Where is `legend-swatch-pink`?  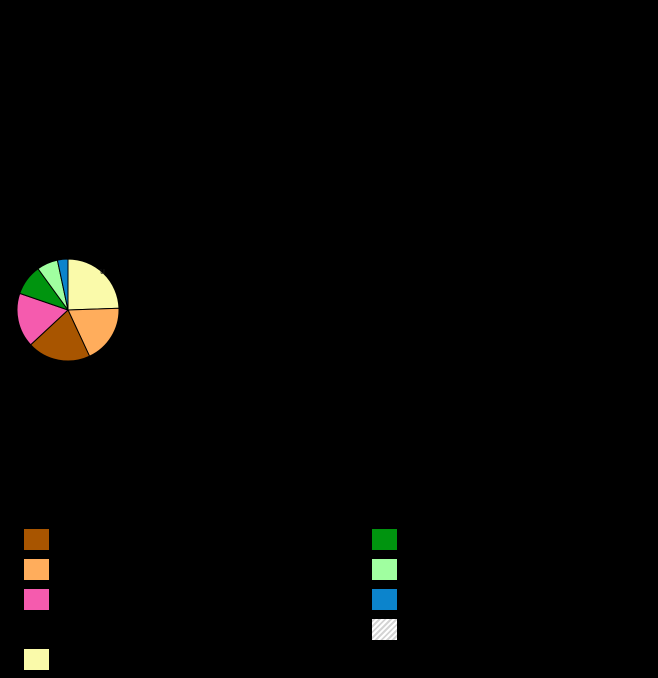 legend-swatch-pink is located at coordinates (36, 599).